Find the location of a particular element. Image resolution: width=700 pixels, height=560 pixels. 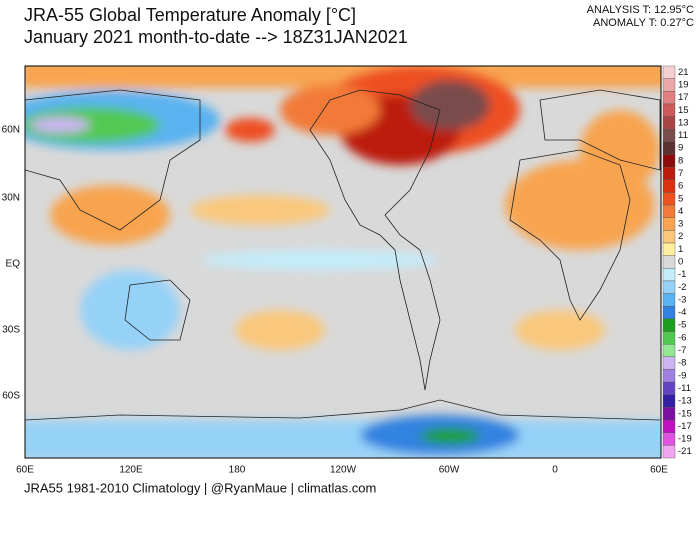

lon-label: 120E is located at coordinates (131, 470).